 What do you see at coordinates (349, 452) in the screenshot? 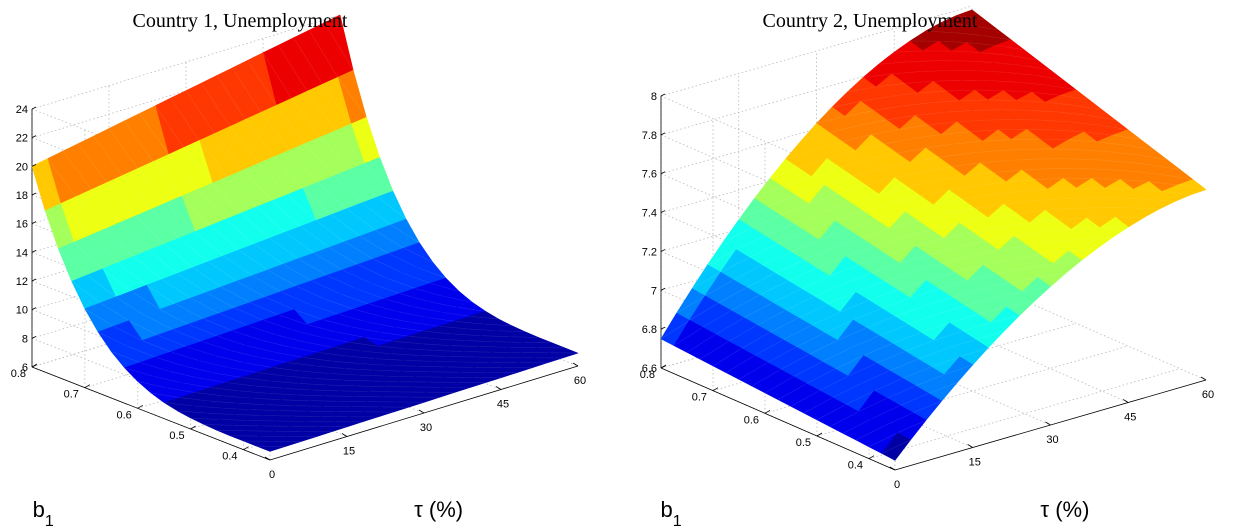
I see `tau-tick-label: 15` at bounding box center [349, 452].